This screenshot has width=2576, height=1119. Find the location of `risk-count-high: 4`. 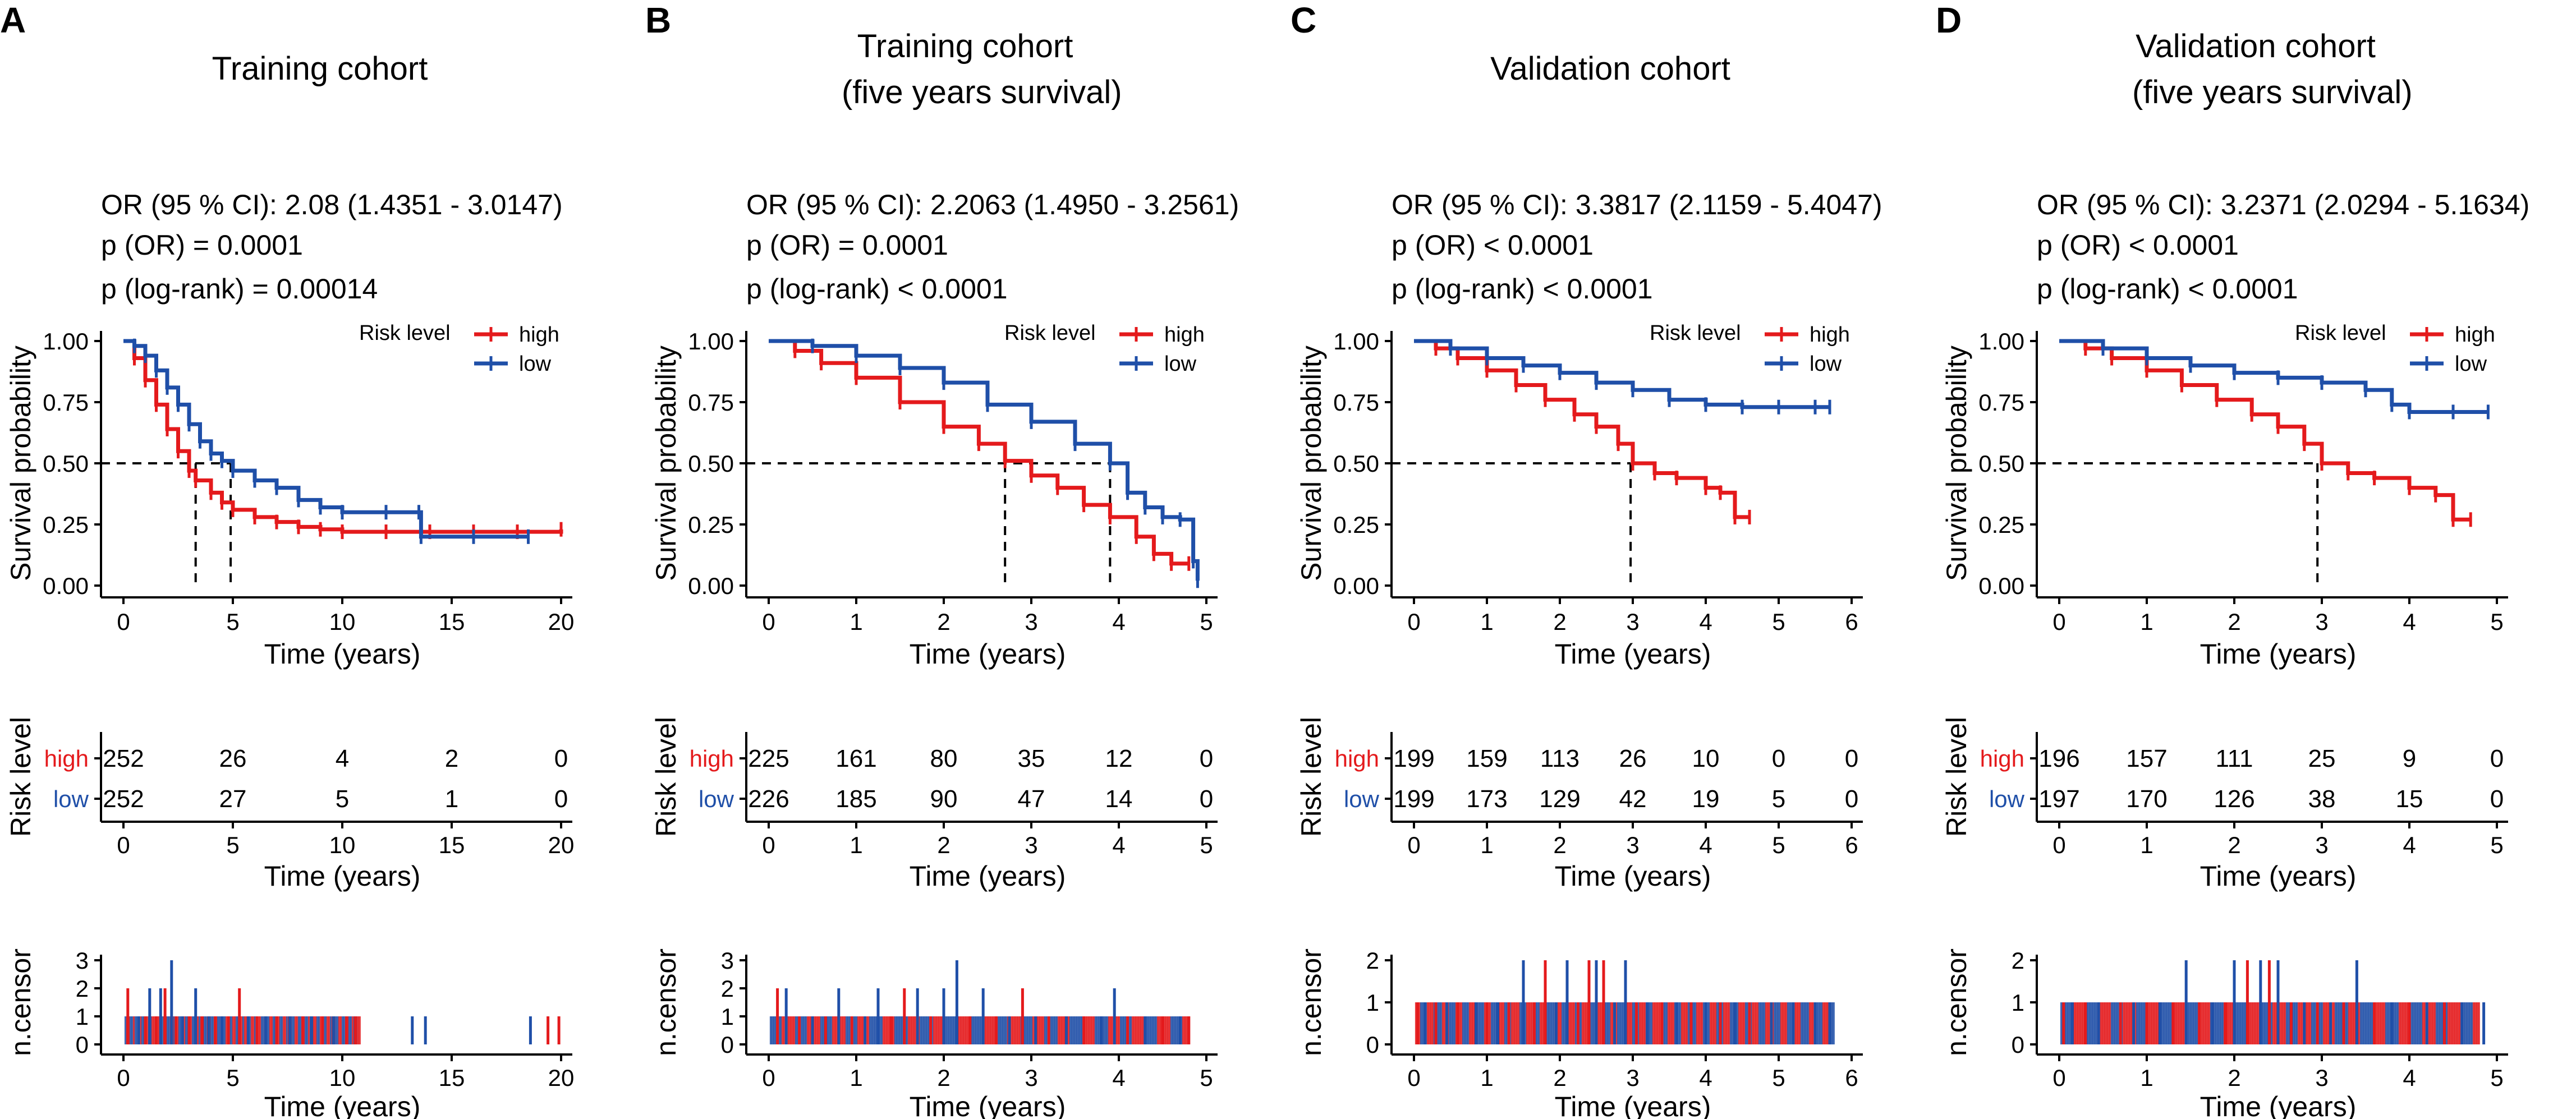

risk-count-high: 4 is located at coordinates (342, 758).